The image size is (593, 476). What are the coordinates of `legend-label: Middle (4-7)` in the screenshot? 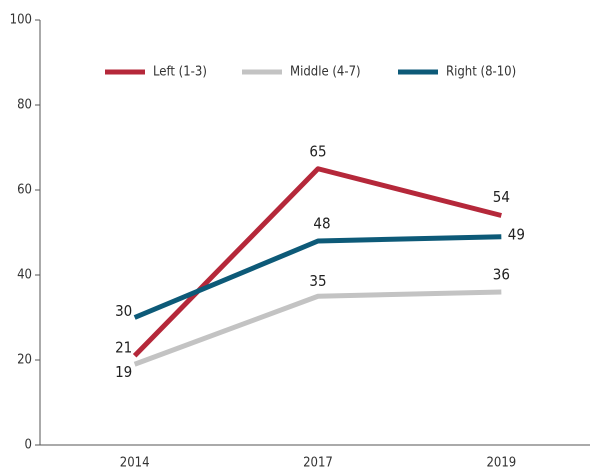 It's located at (325, 72).